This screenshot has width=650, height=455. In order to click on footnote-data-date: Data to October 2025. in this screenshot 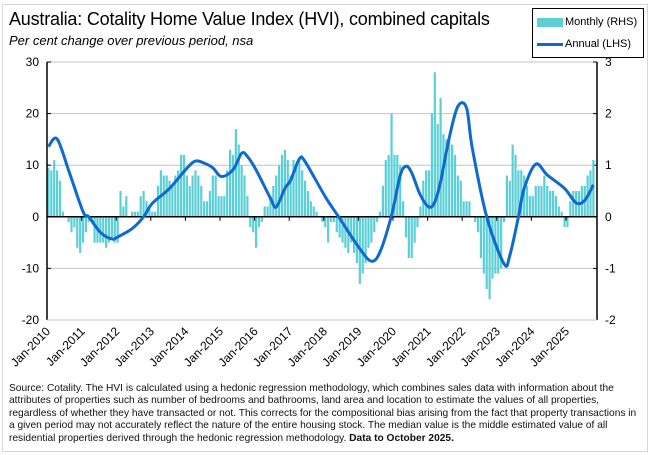, I will do `click(401, 438)`.